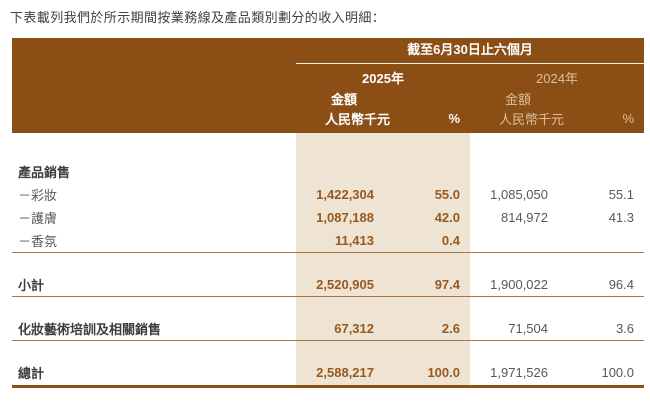  I want to click on row-label: －香氛, so click(154, 241).